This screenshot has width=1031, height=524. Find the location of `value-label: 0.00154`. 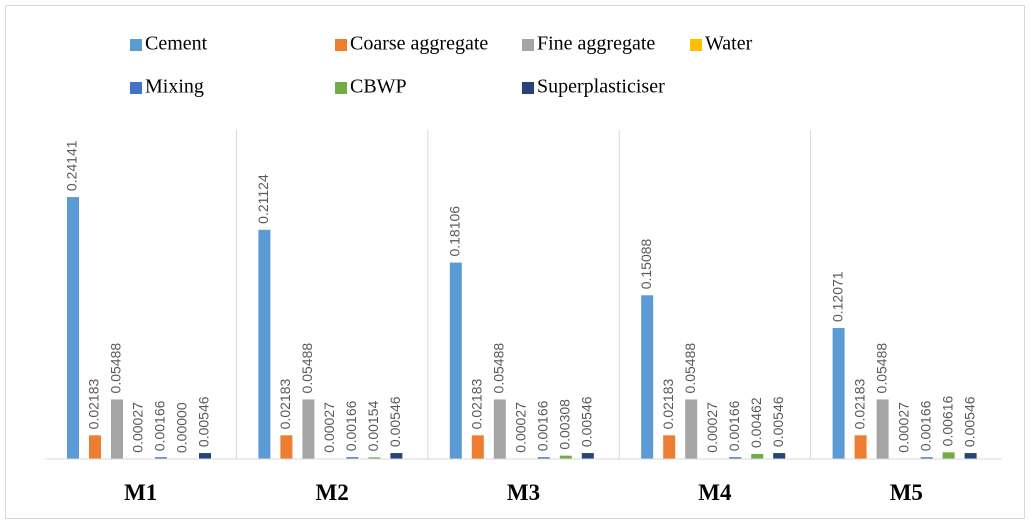

value-label: 0.00154 is located at coordinates (373, 426).